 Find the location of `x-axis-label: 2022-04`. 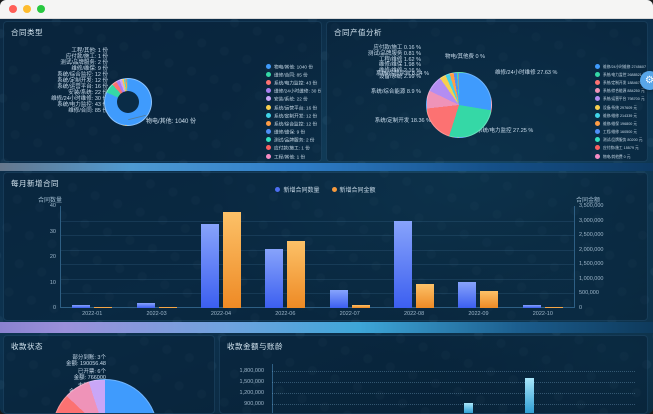

x-axis-label: 2022-04 is located at coordinates (221, 314).